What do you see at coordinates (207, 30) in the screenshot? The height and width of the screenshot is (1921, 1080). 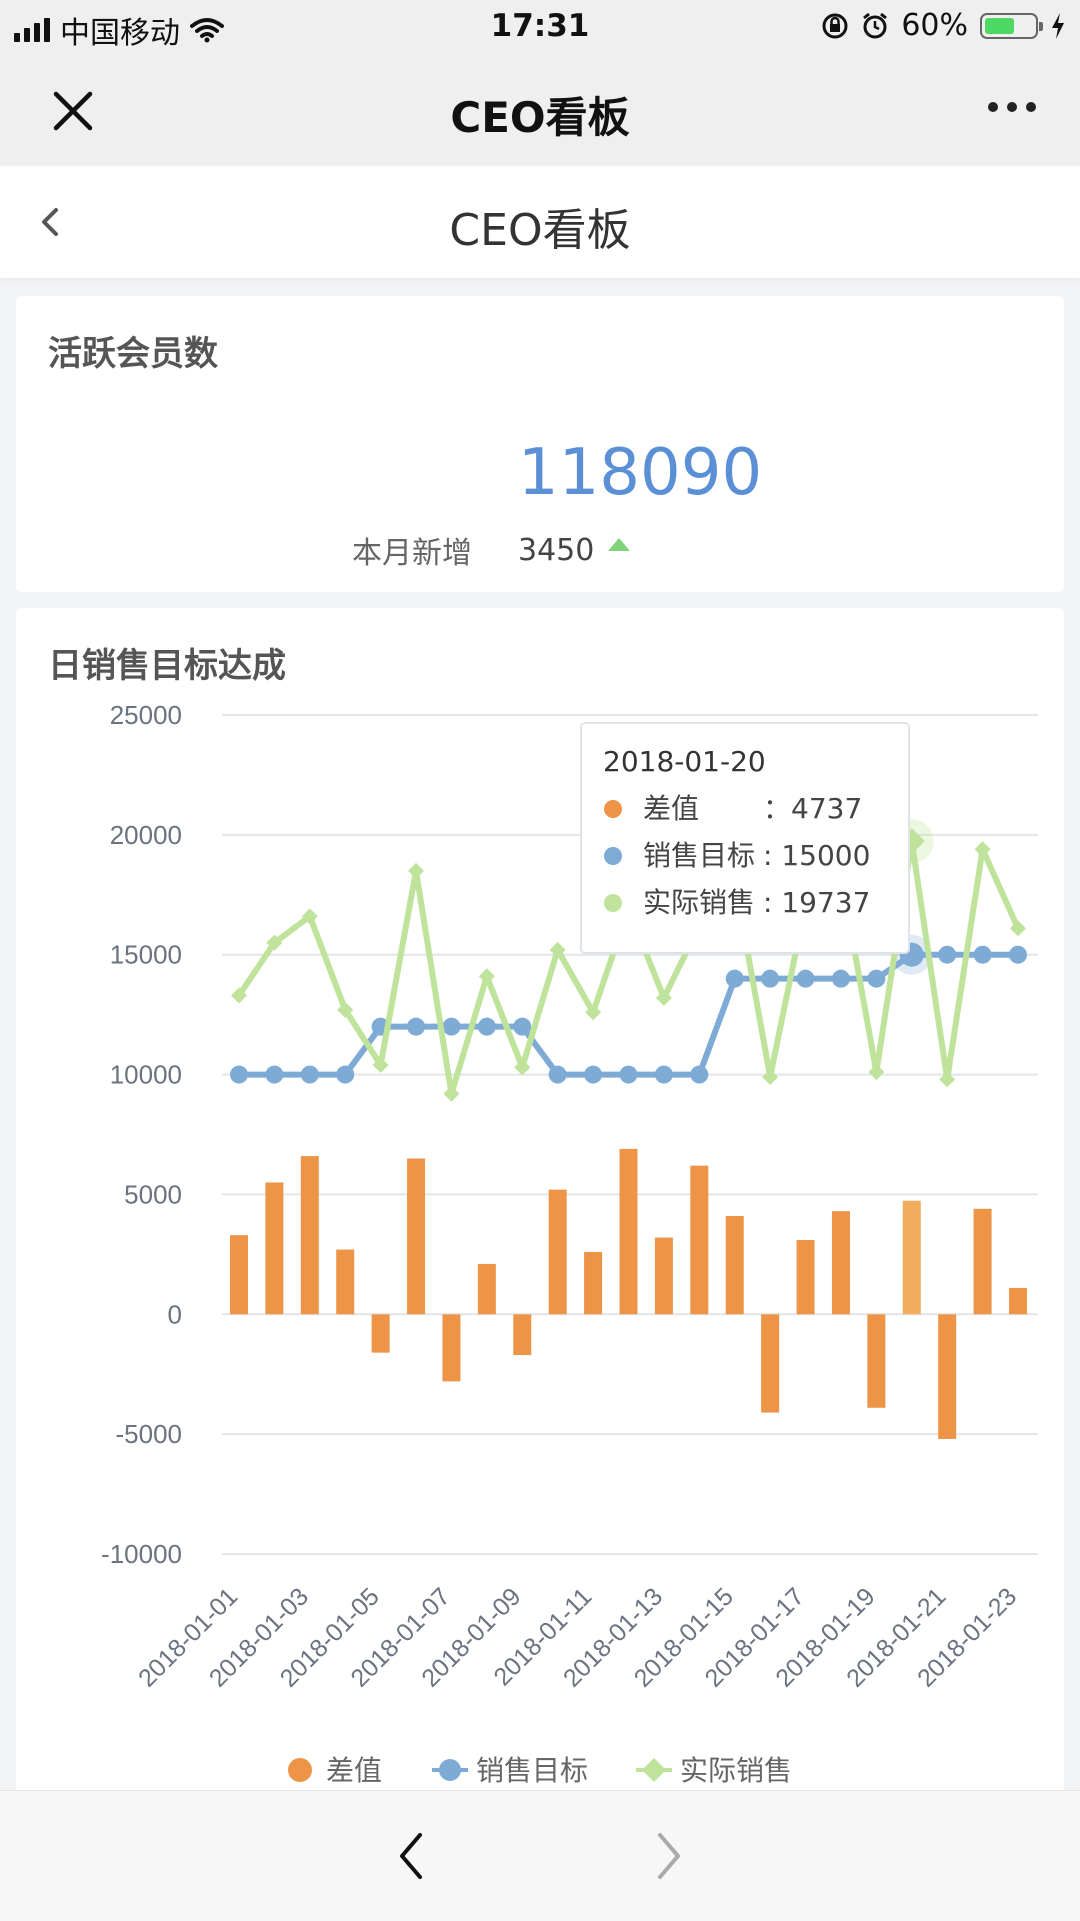 I see `wifi-icon` at bounding box center [207, 30].